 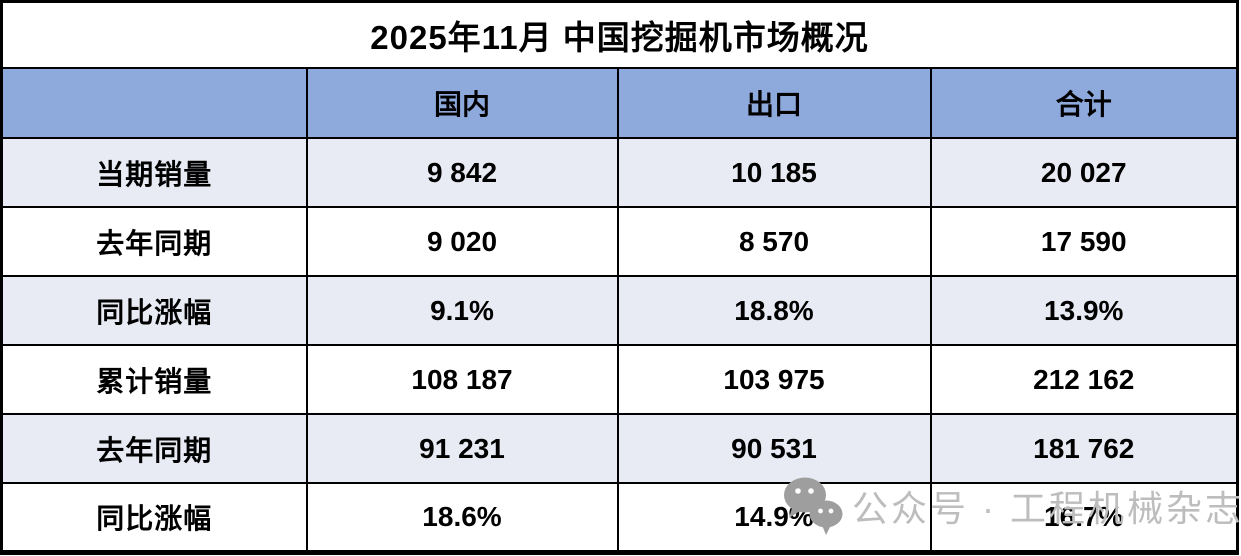 What do you see at coordinates (1084, 103) in the screenshot?
I see `column-header-total: 合计` at bounding box center [1084, 103].